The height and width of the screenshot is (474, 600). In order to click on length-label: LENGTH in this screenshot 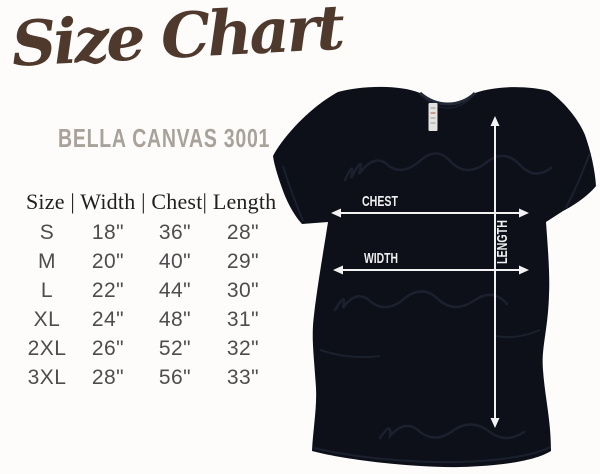, I will do `click(502, 242)`.